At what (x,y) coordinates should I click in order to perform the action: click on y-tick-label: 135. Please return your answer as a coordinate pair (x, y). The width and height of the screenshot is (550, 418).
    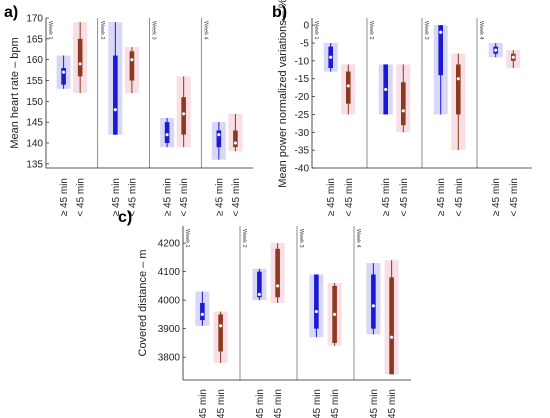
    Looking at the image, I should click on (34, 164).